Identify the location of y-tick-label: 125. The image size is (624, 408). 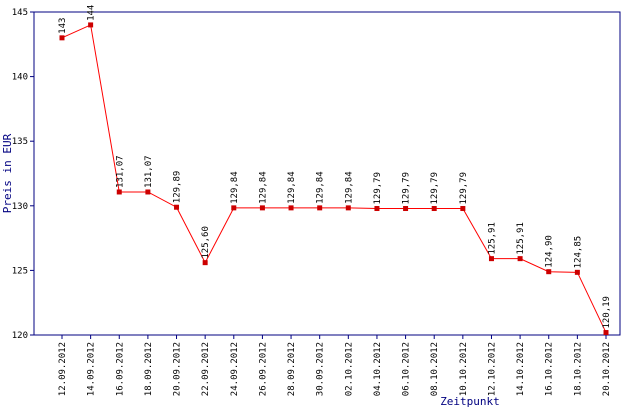
(20, 271).